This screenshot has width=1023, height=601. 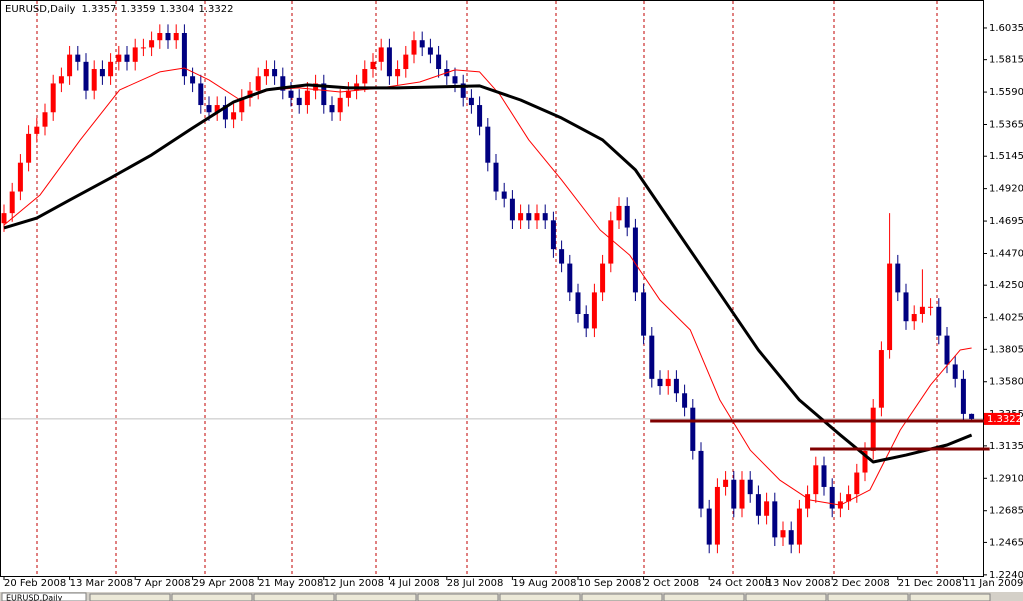 I want to click on x-tick-label: 12 Jun 2008, so click(x=354, y=583).